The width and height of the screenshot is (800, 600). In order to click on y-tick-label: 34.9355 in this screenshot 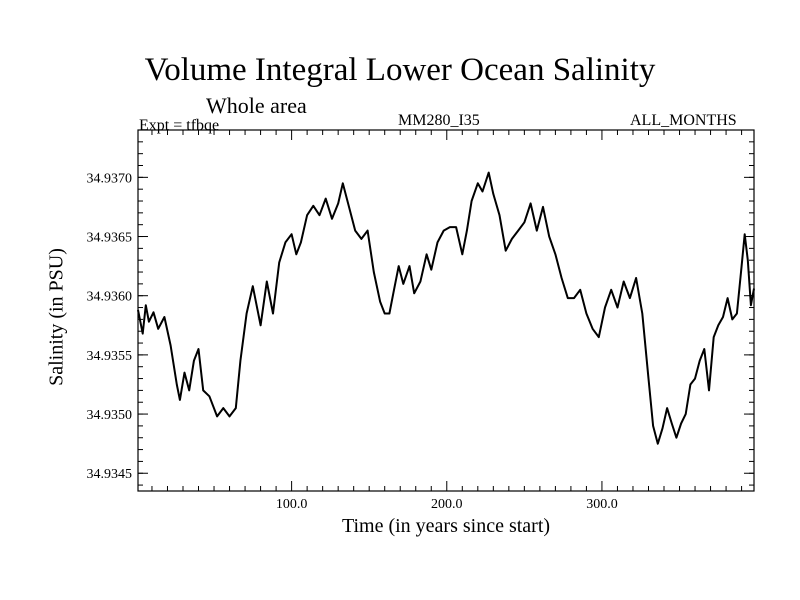, I will do `click(110, 356)`.